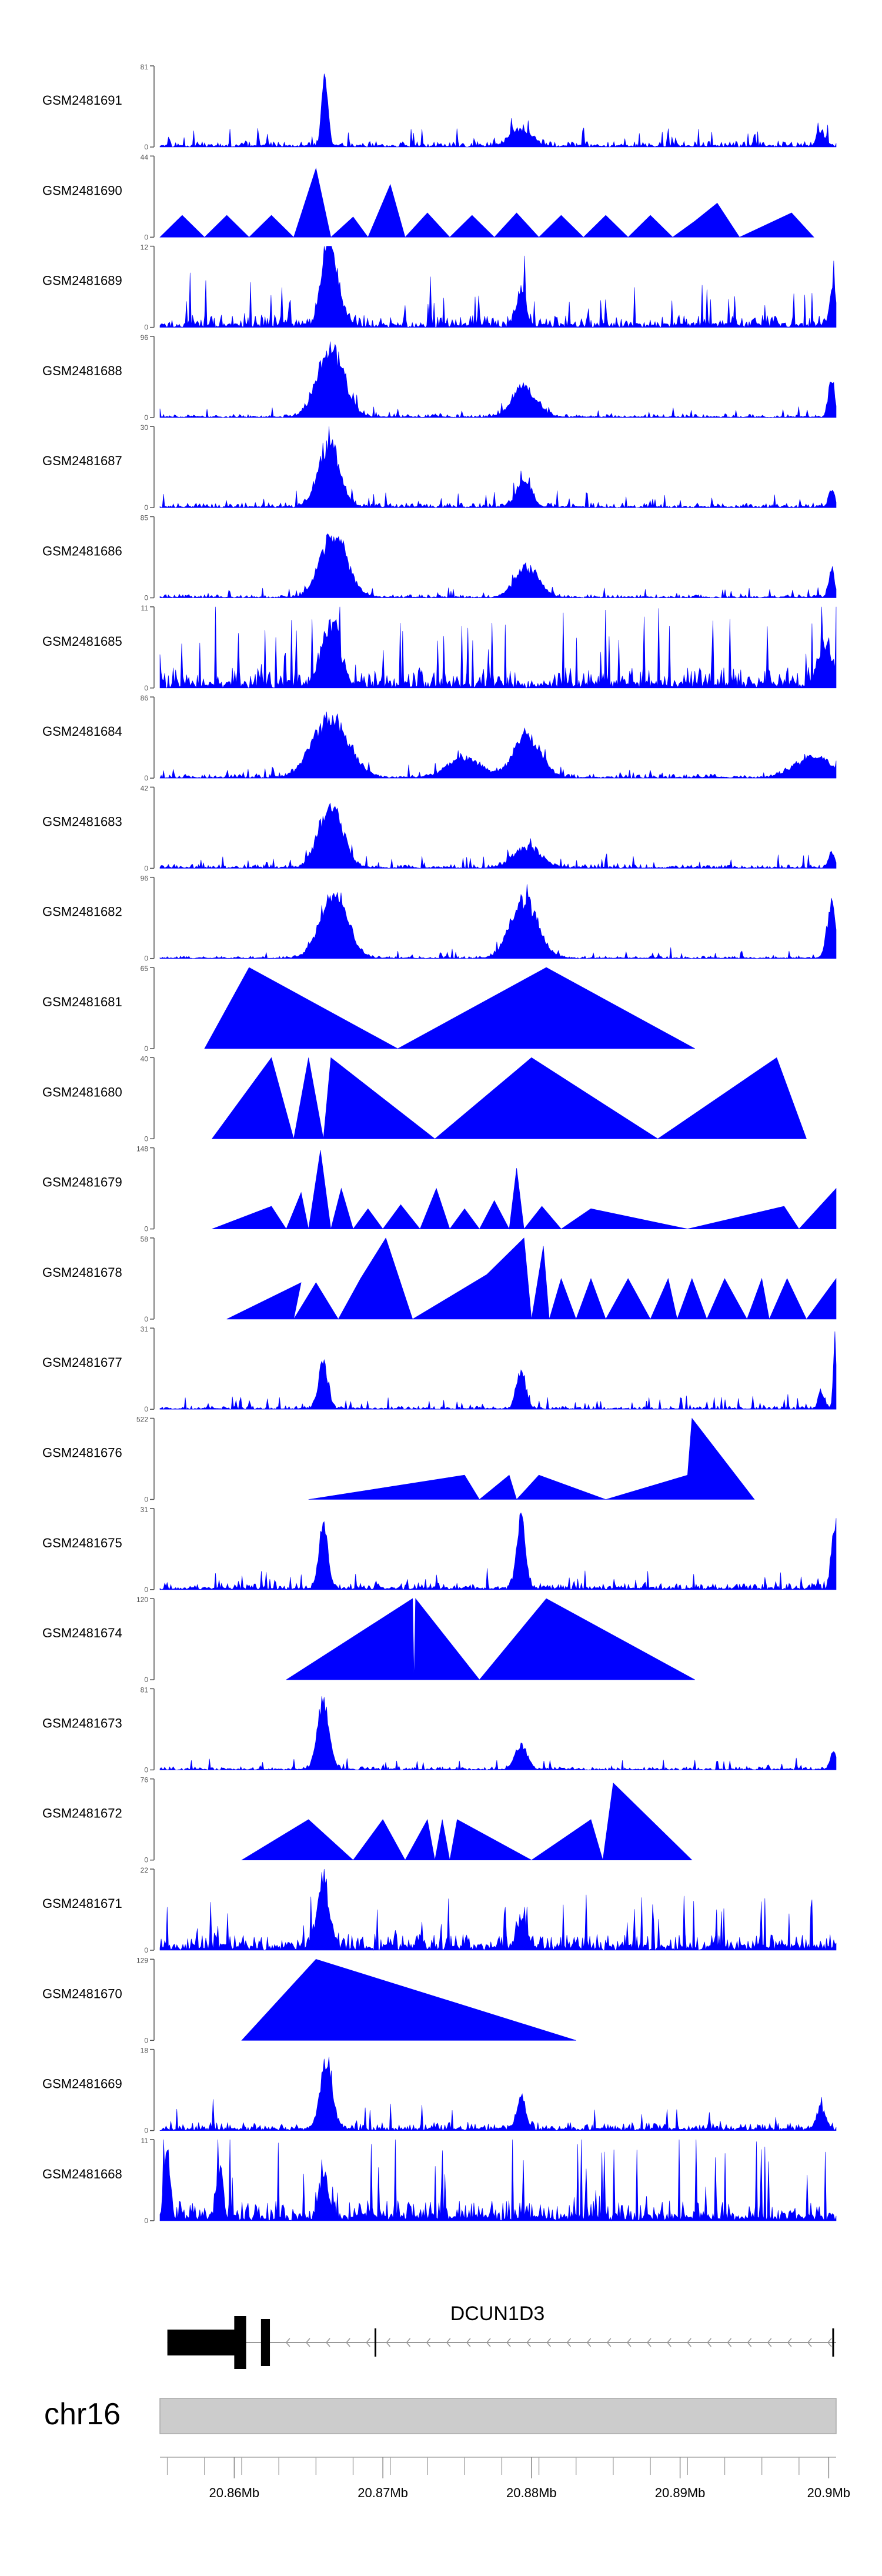 This screenshot has height=2576, width=882. What do you see at coordinates (383, 2492) in the screenshot?
I see `x-axis-tick-label: 20.87Mb` at bounding box center [383, 2492].